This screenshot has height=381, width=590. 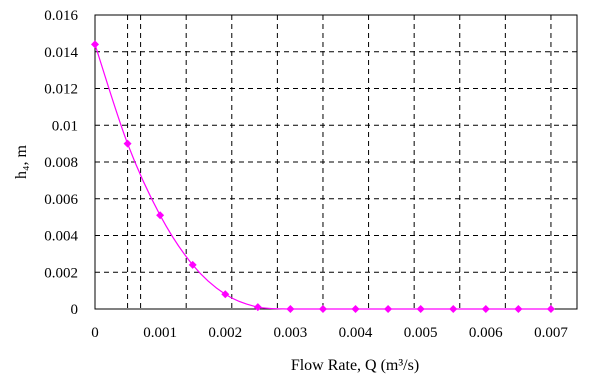 What do you see at coordinates (160, 333) in the screenshot?
I see `x-tick-label: 0.001` at bounding box center [160, 333].